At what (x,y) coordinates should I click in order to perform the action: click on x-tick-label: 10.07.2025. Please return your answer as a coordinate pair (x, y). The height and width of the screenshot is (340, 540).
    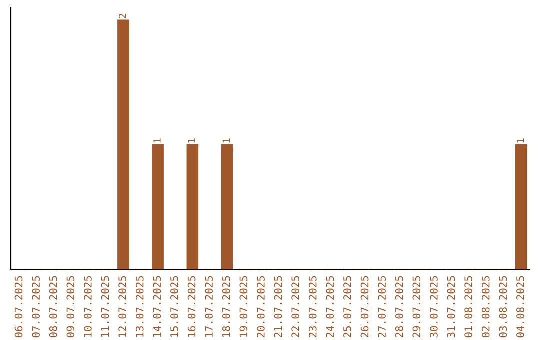
    Looking at the image, I should click on (88, 307).